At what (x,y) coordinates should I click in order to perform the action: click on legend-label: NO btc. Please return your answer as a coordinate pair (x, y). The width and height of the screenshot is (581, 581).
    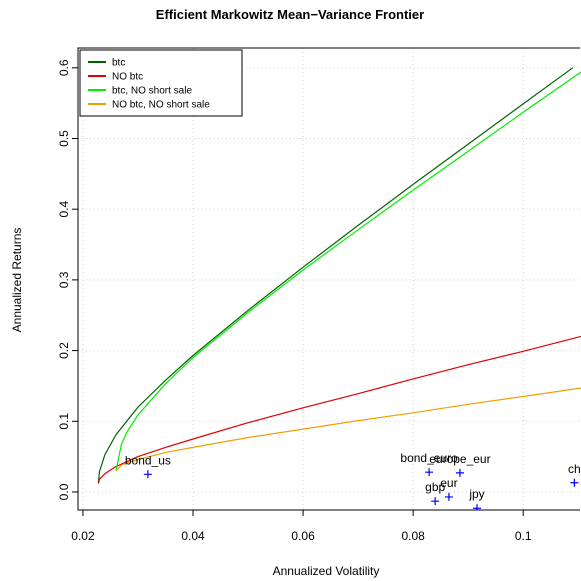
    Looking at the image, I should click on (127, 77).